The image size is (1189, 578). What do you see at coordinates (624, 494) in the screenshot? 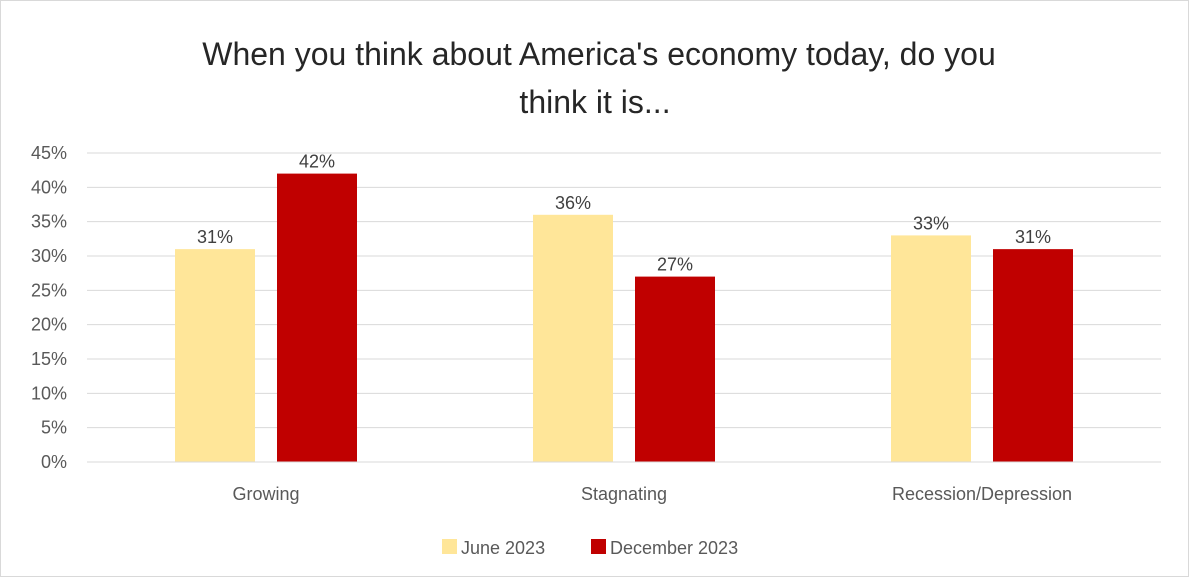
I see `x-category-label: Stagnating` at bounding box center [624, 494].